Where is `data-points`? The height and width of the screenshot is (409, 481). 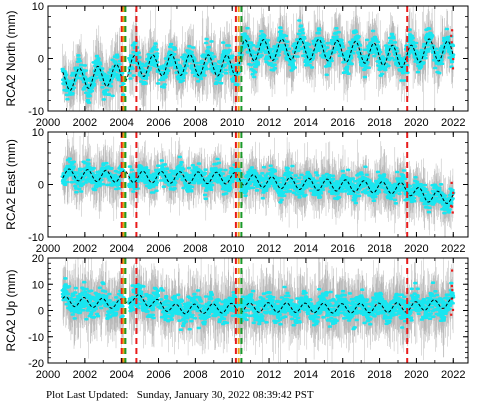
data-points is located at coordinates (258, 185).